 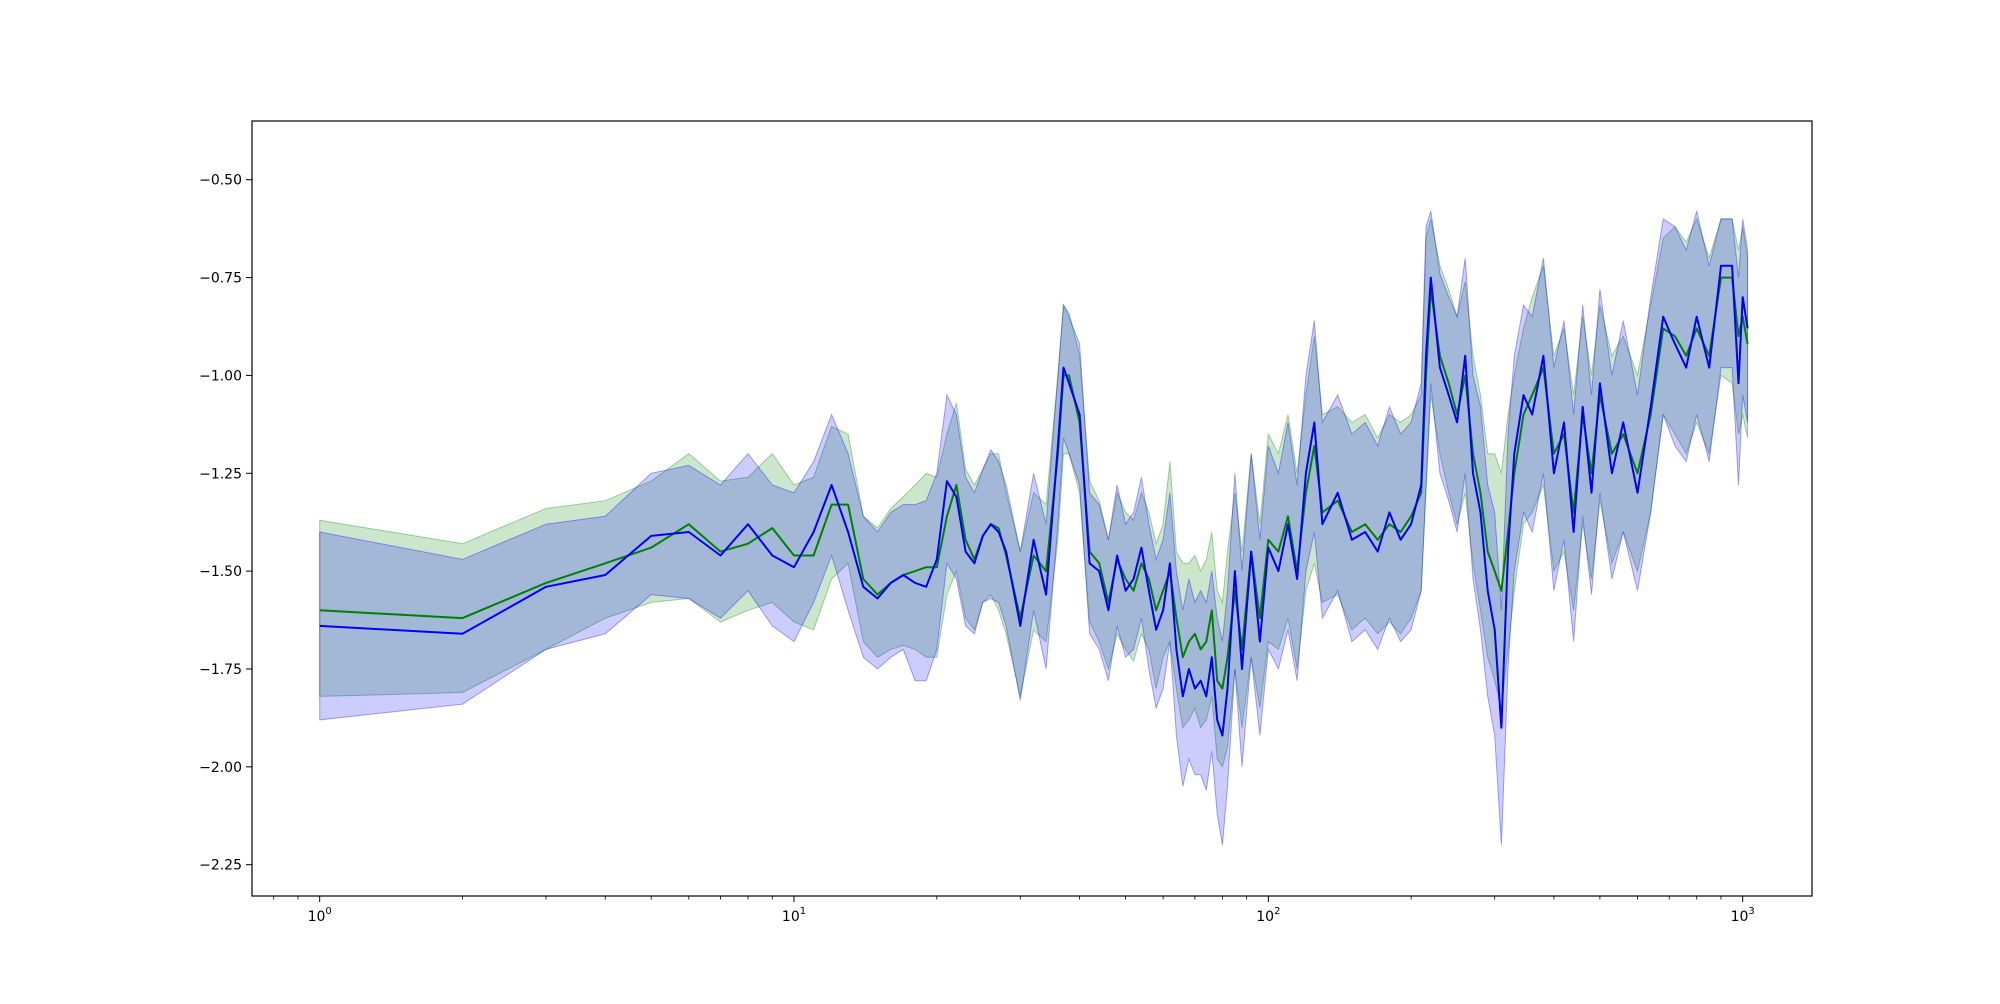 What do you see at coordinates (225, 523) in the screenshot?
I see `y-axis: −0.50 −0.75 −1.00 −1.25 −1.50 −1.75 −2.00 −2.25` at bounding box center [225, 523].